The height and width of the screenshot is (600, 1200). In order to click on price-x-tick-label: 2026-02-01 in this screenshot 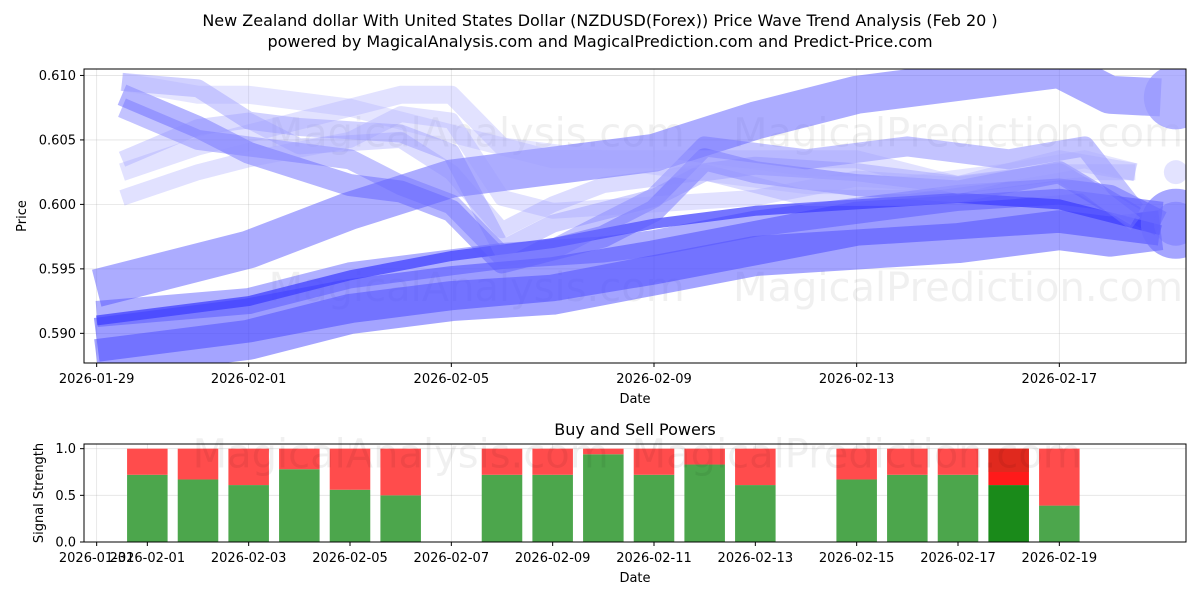, I will do `click(249, 379)`.